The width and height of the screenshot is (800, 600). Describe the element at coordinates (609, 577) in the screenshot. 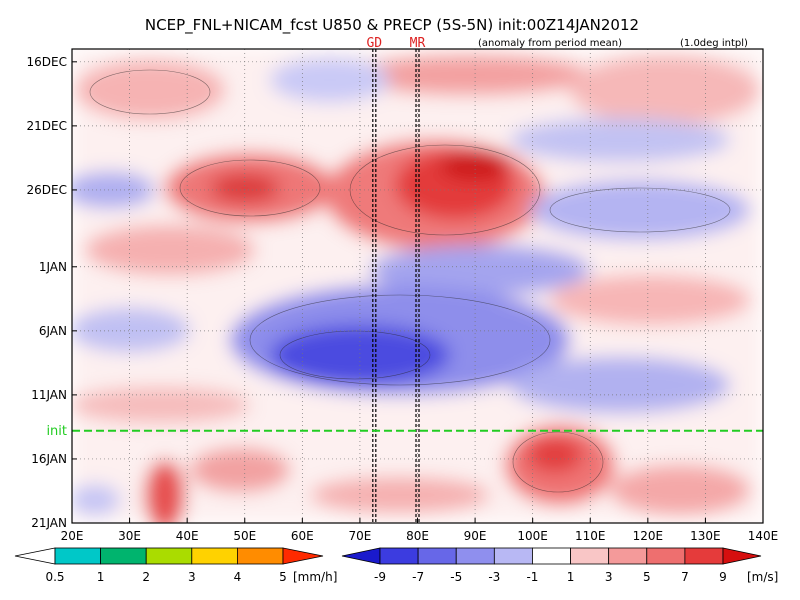

I see `u850-tick-label: 3` at that location.